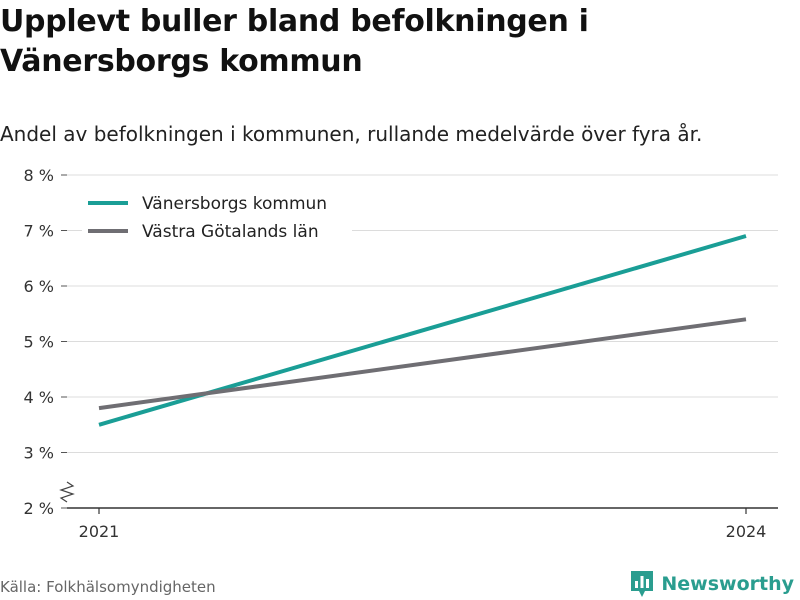 The width and height of the screenshot is (800, 600). I want to click on y-tick-label: 2 %, so click(39, 508).